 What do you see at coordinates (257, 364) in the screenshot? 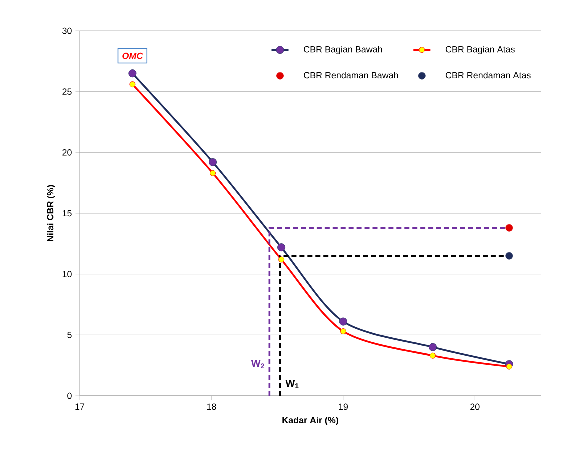
I see `annotation: W$_{2}$` at bounding box center [257, 364].